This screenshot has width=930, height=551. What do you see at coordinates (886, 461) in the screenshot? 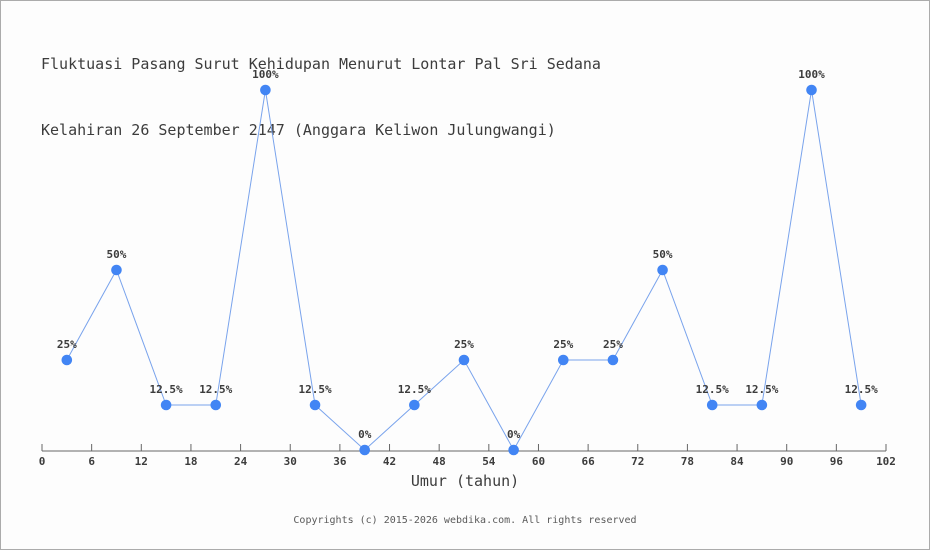
I see `x-tick-label: 102` at bounding box center [886, 461].